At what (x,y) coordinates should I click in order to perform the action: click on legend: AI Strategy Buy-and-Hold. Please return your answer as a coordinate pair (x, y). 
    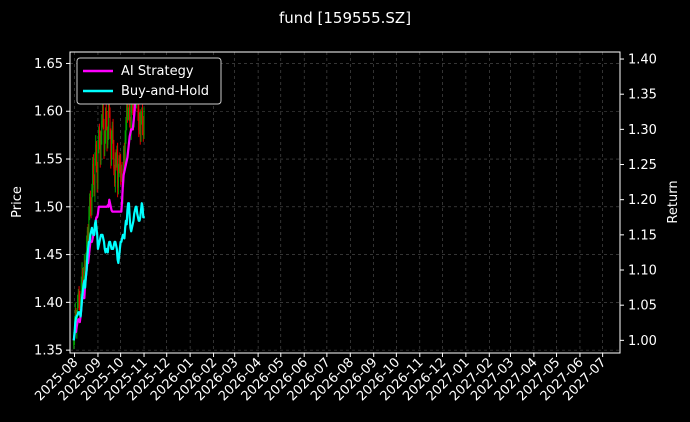
    Looking at the image, I should click on (149, 81).